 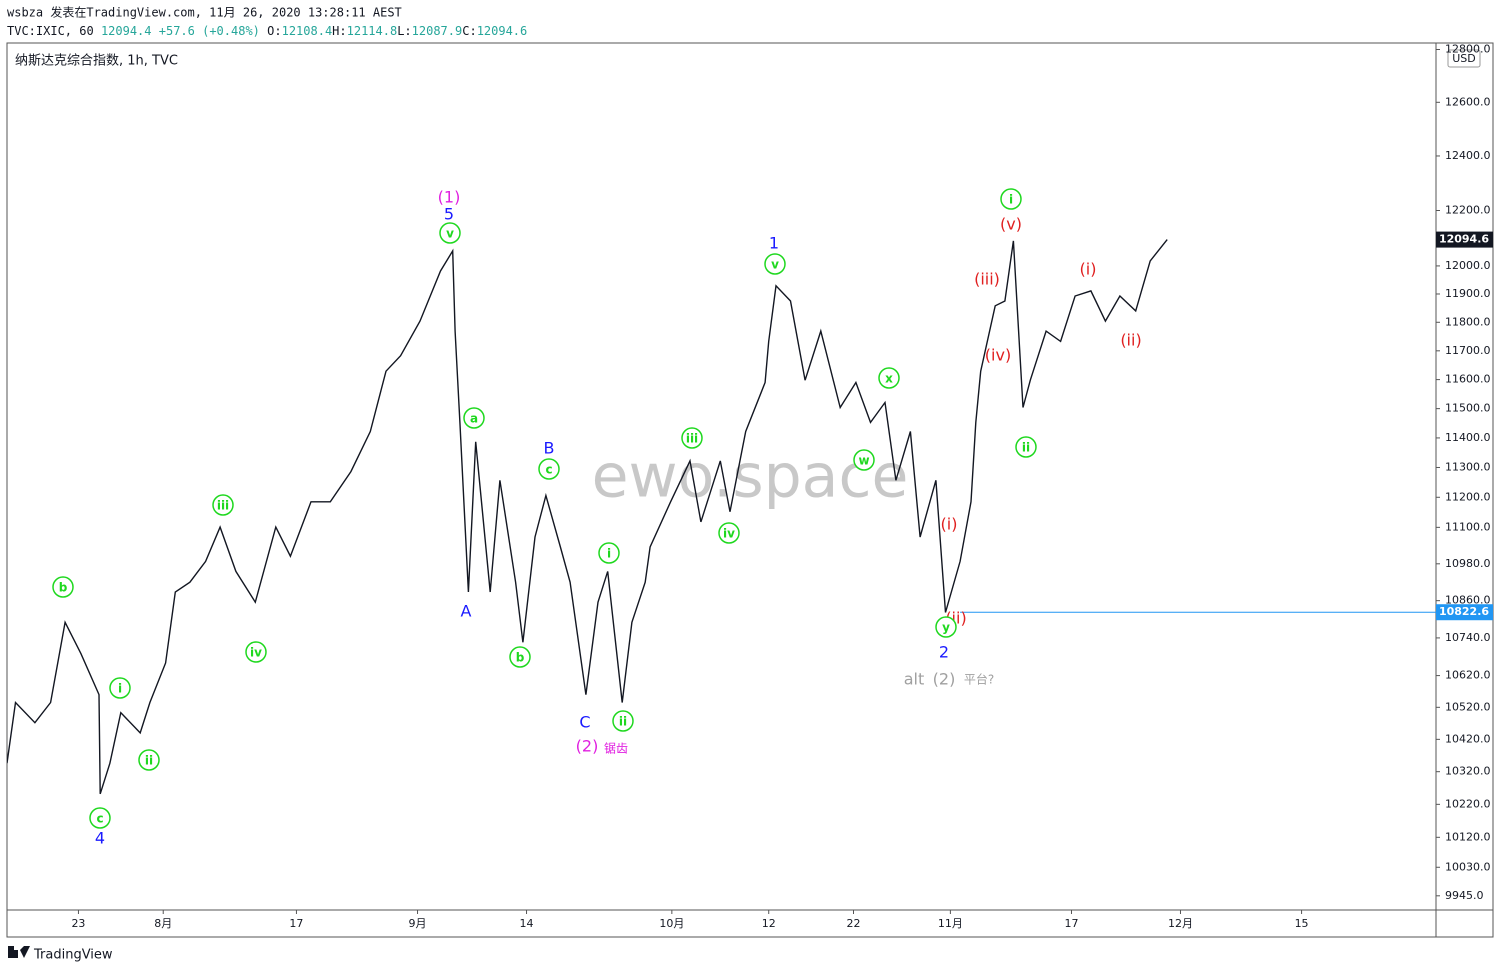 I want to click on last-price: 12094.6, so click(x=1464, y=239).